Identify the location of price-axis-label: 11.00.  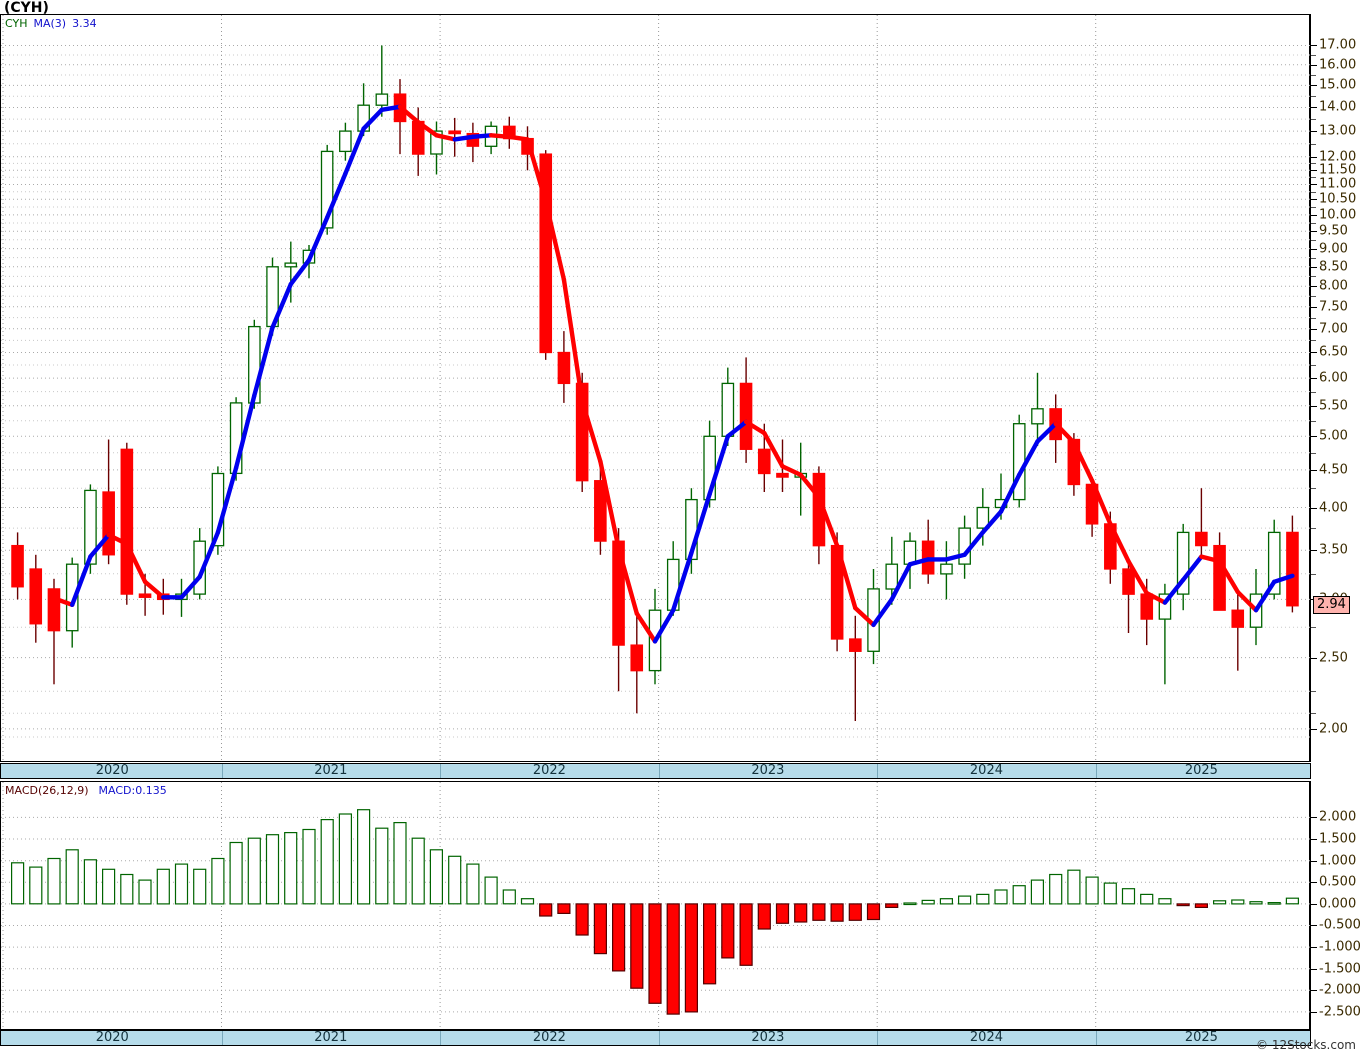
(1338, 184).